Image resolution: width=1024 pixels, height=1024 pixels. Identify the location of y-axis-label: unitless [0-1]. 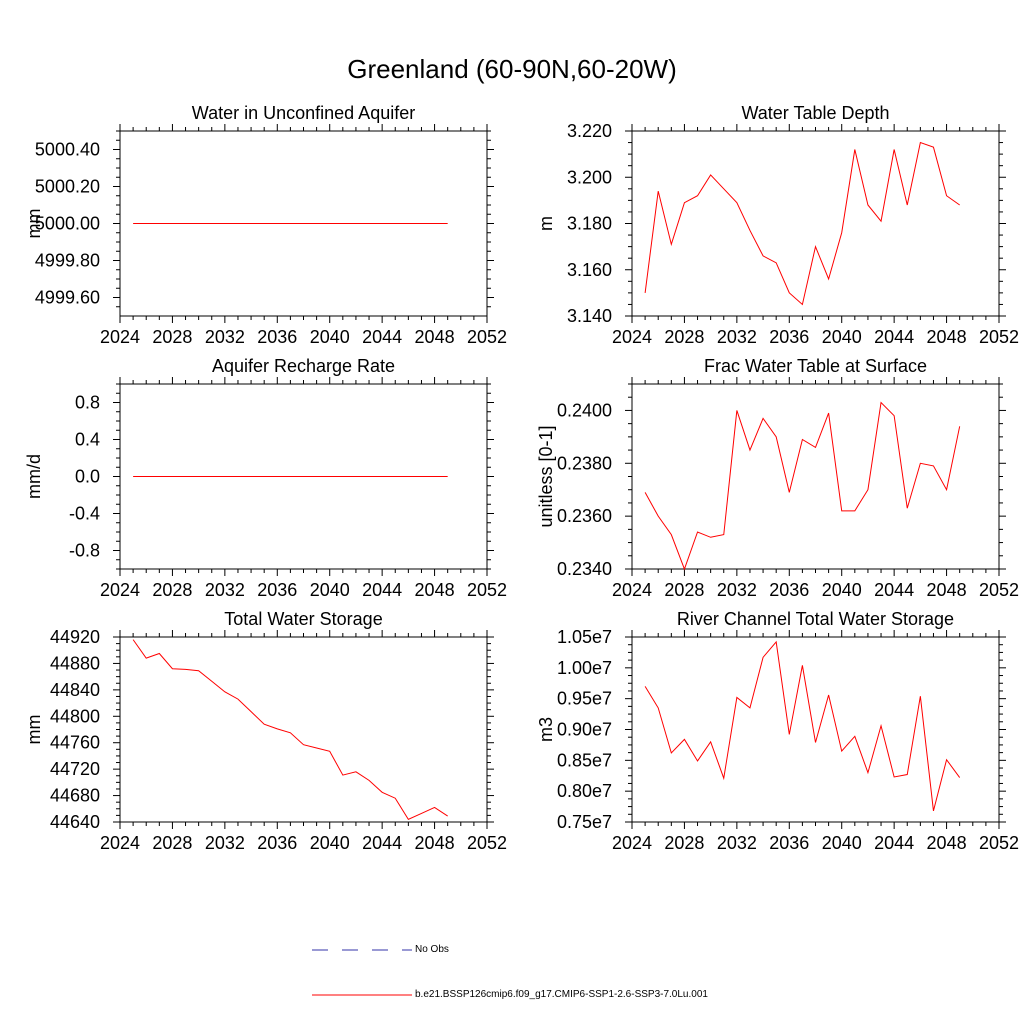
(546, 476).